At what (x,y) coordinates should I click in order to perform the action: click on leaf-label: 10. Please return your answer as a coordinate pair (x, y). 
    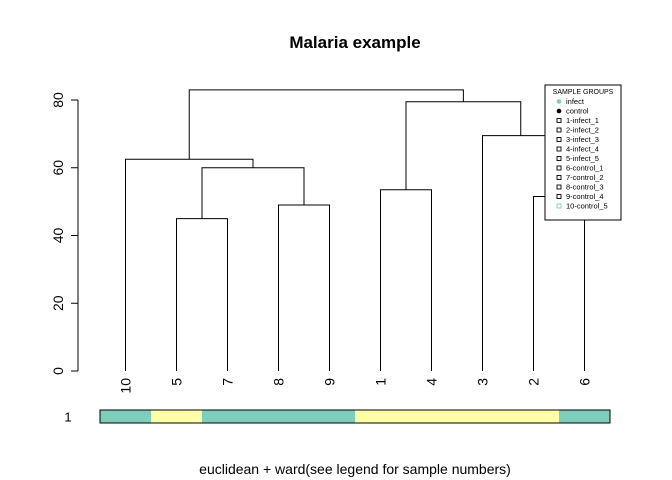
    Looking at the image, I should click on (126, 386).